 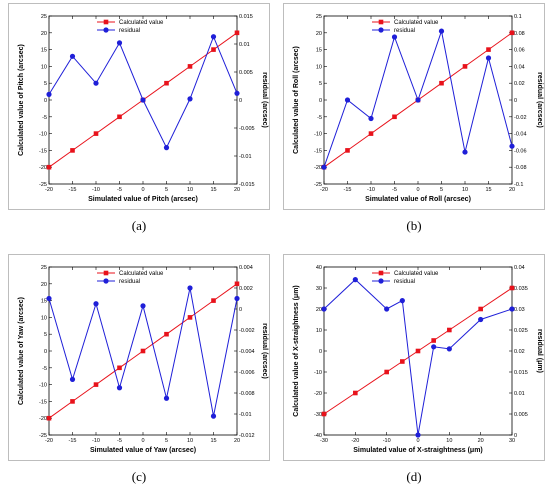 I want to click on y-tick-label: 20, so click(x=44, y=34).